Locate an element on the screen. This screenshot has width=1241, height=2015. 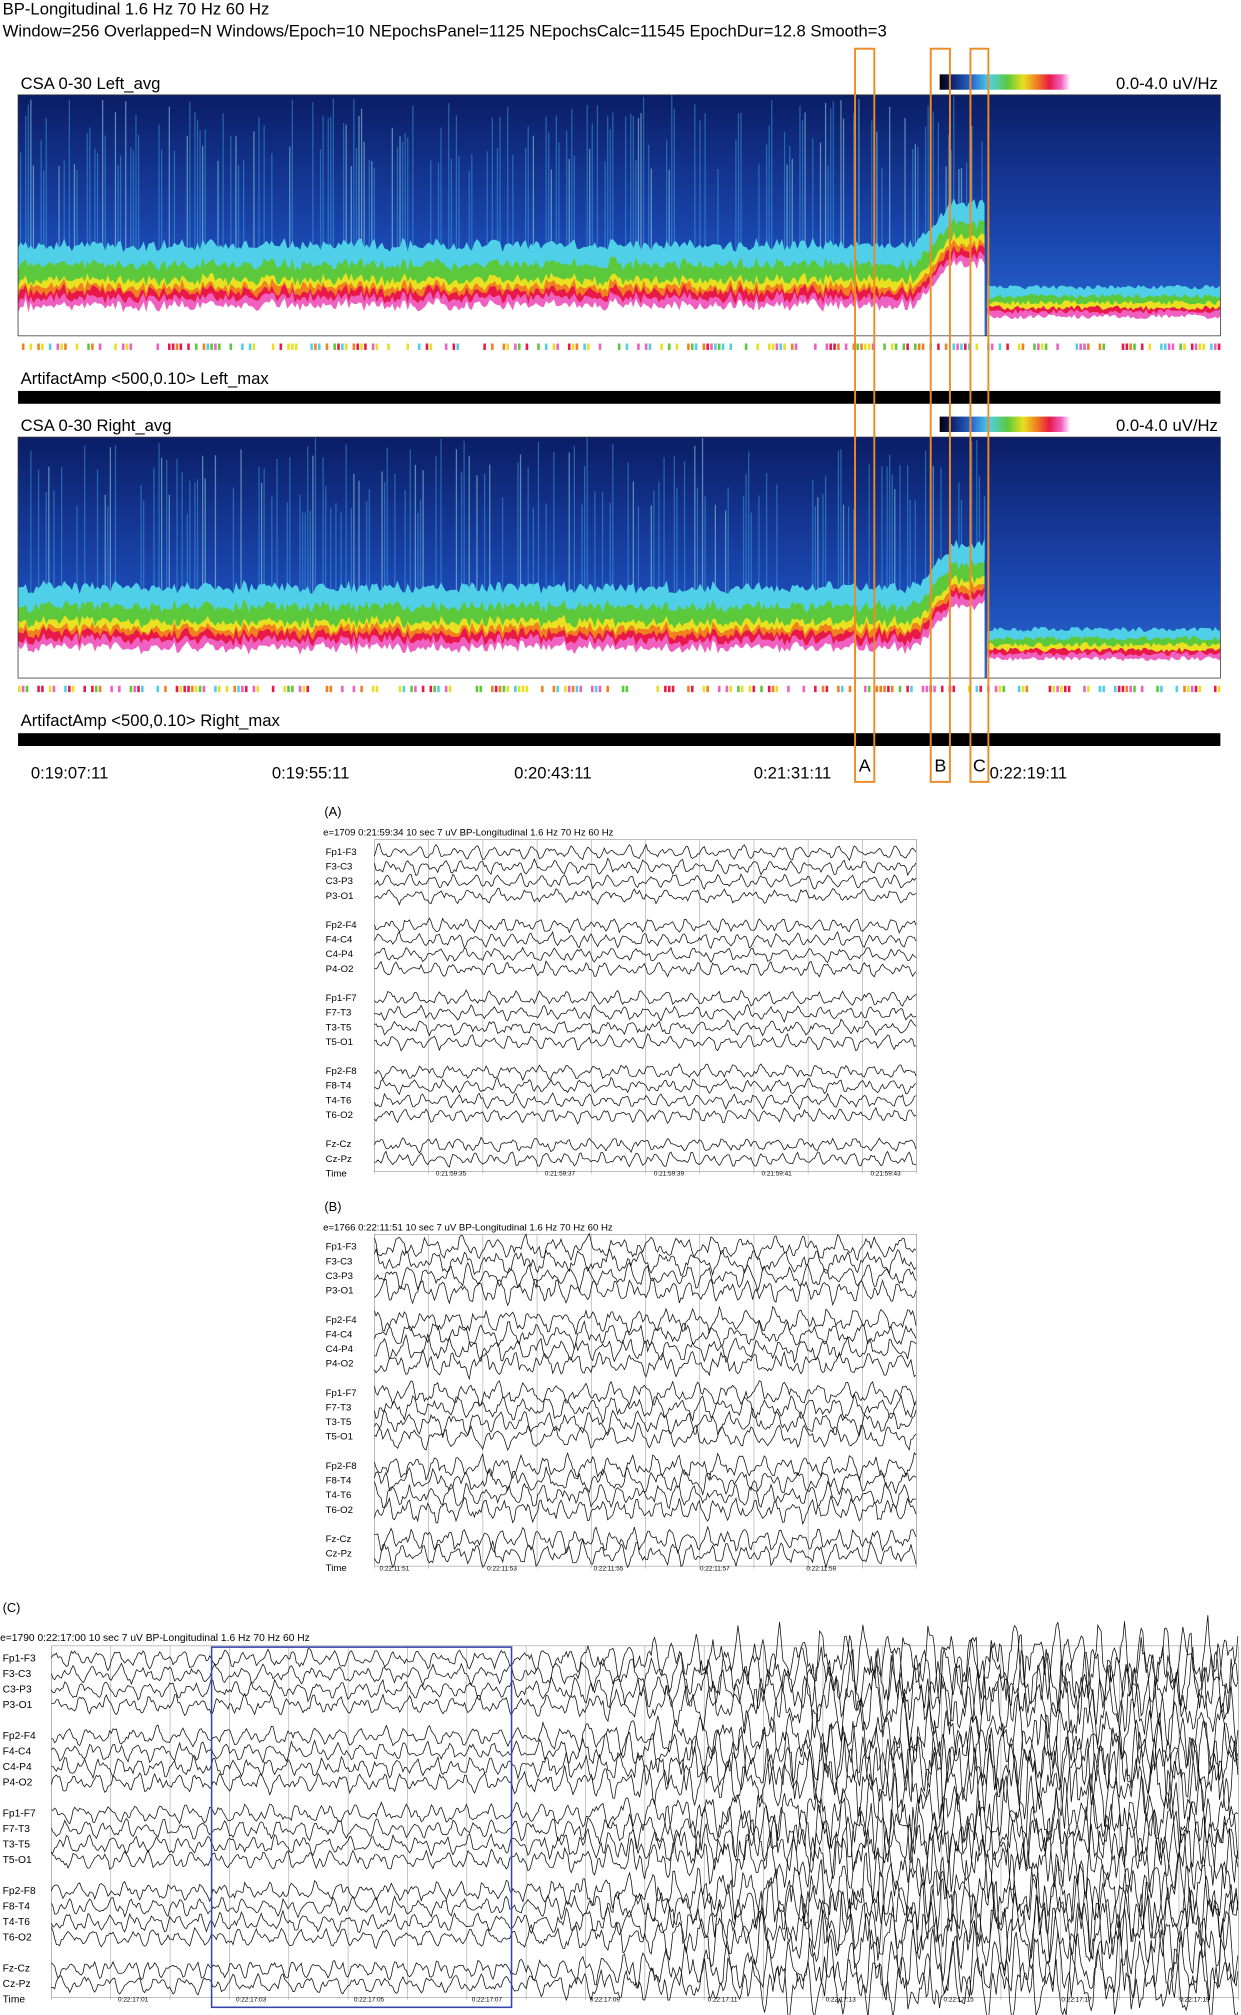
channel-label: P4-O2 is located at coordinates (340, 969).